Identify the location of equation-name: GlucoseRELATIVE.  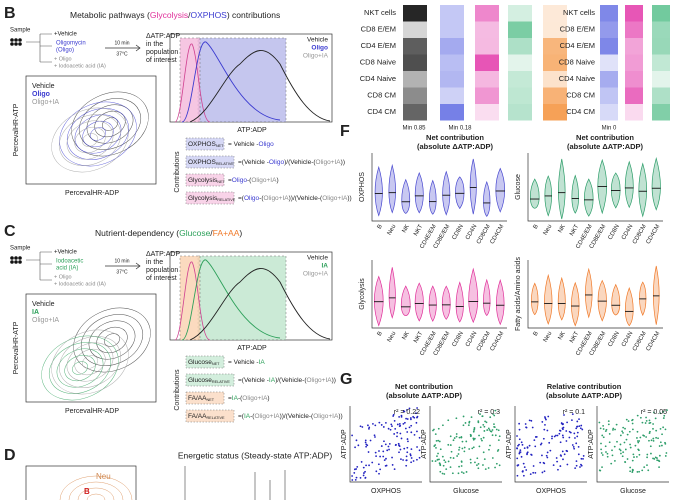
(209, 380).